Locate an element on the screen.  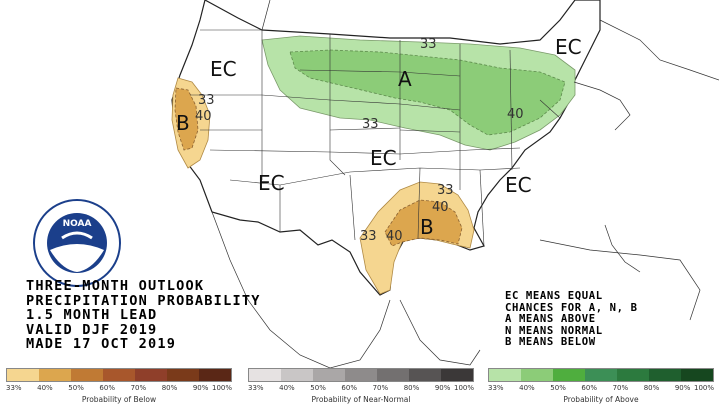
legend-above-bar is located at coordinates (601, 375).